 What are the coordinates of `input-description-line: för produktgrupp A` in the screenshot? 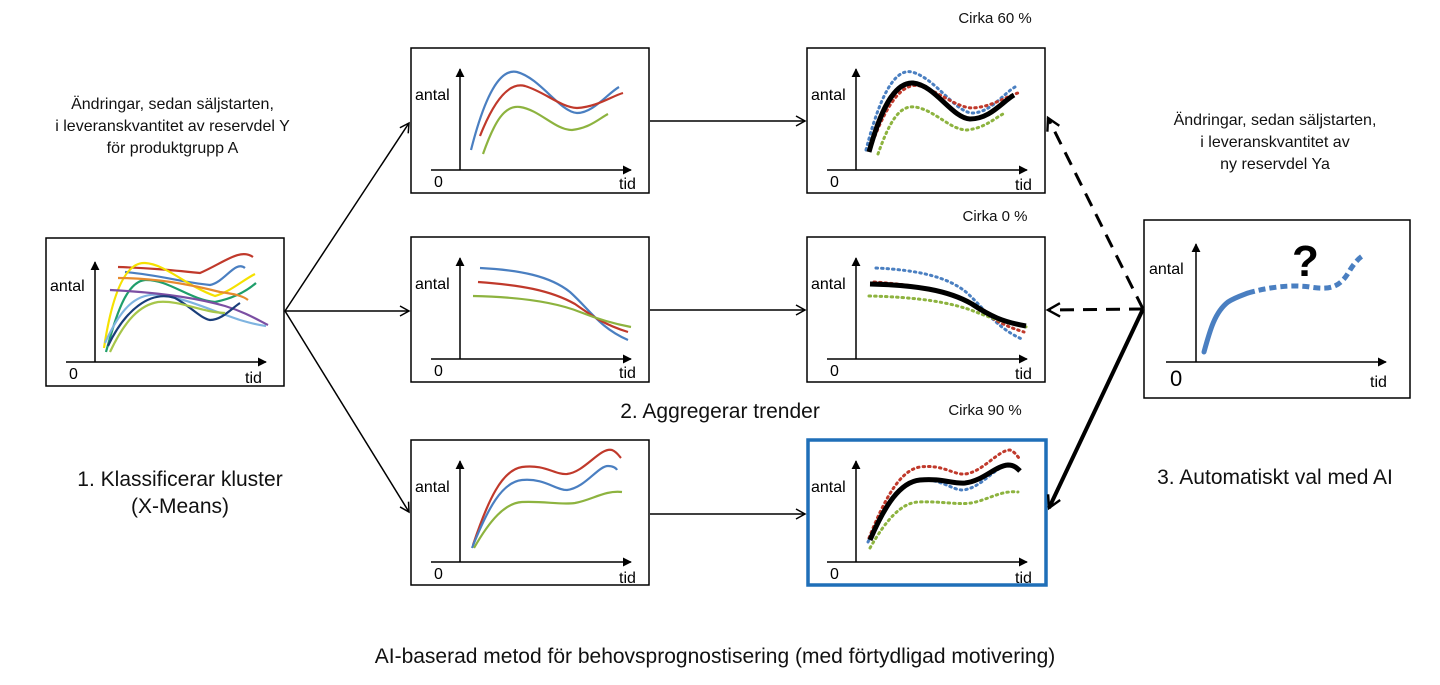 It's located at (172, 148).